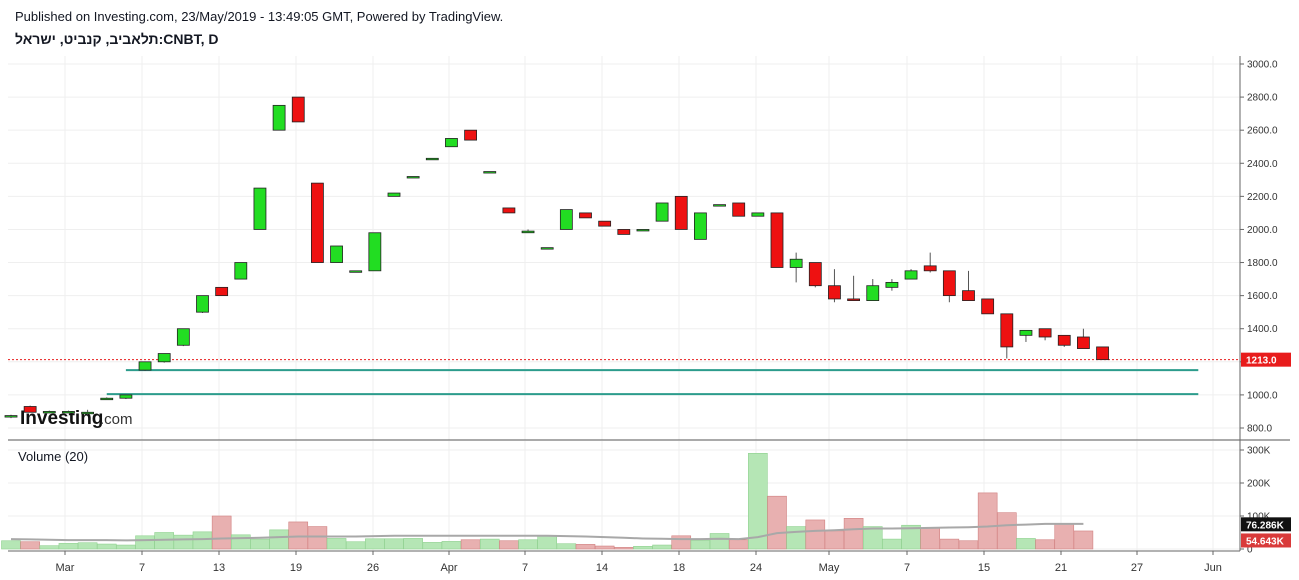 This screenshot has width=1299, height=580. Describe the element at coordinates (116, 419) in the screenshot. I see `logo-suffix: .com` at that location.